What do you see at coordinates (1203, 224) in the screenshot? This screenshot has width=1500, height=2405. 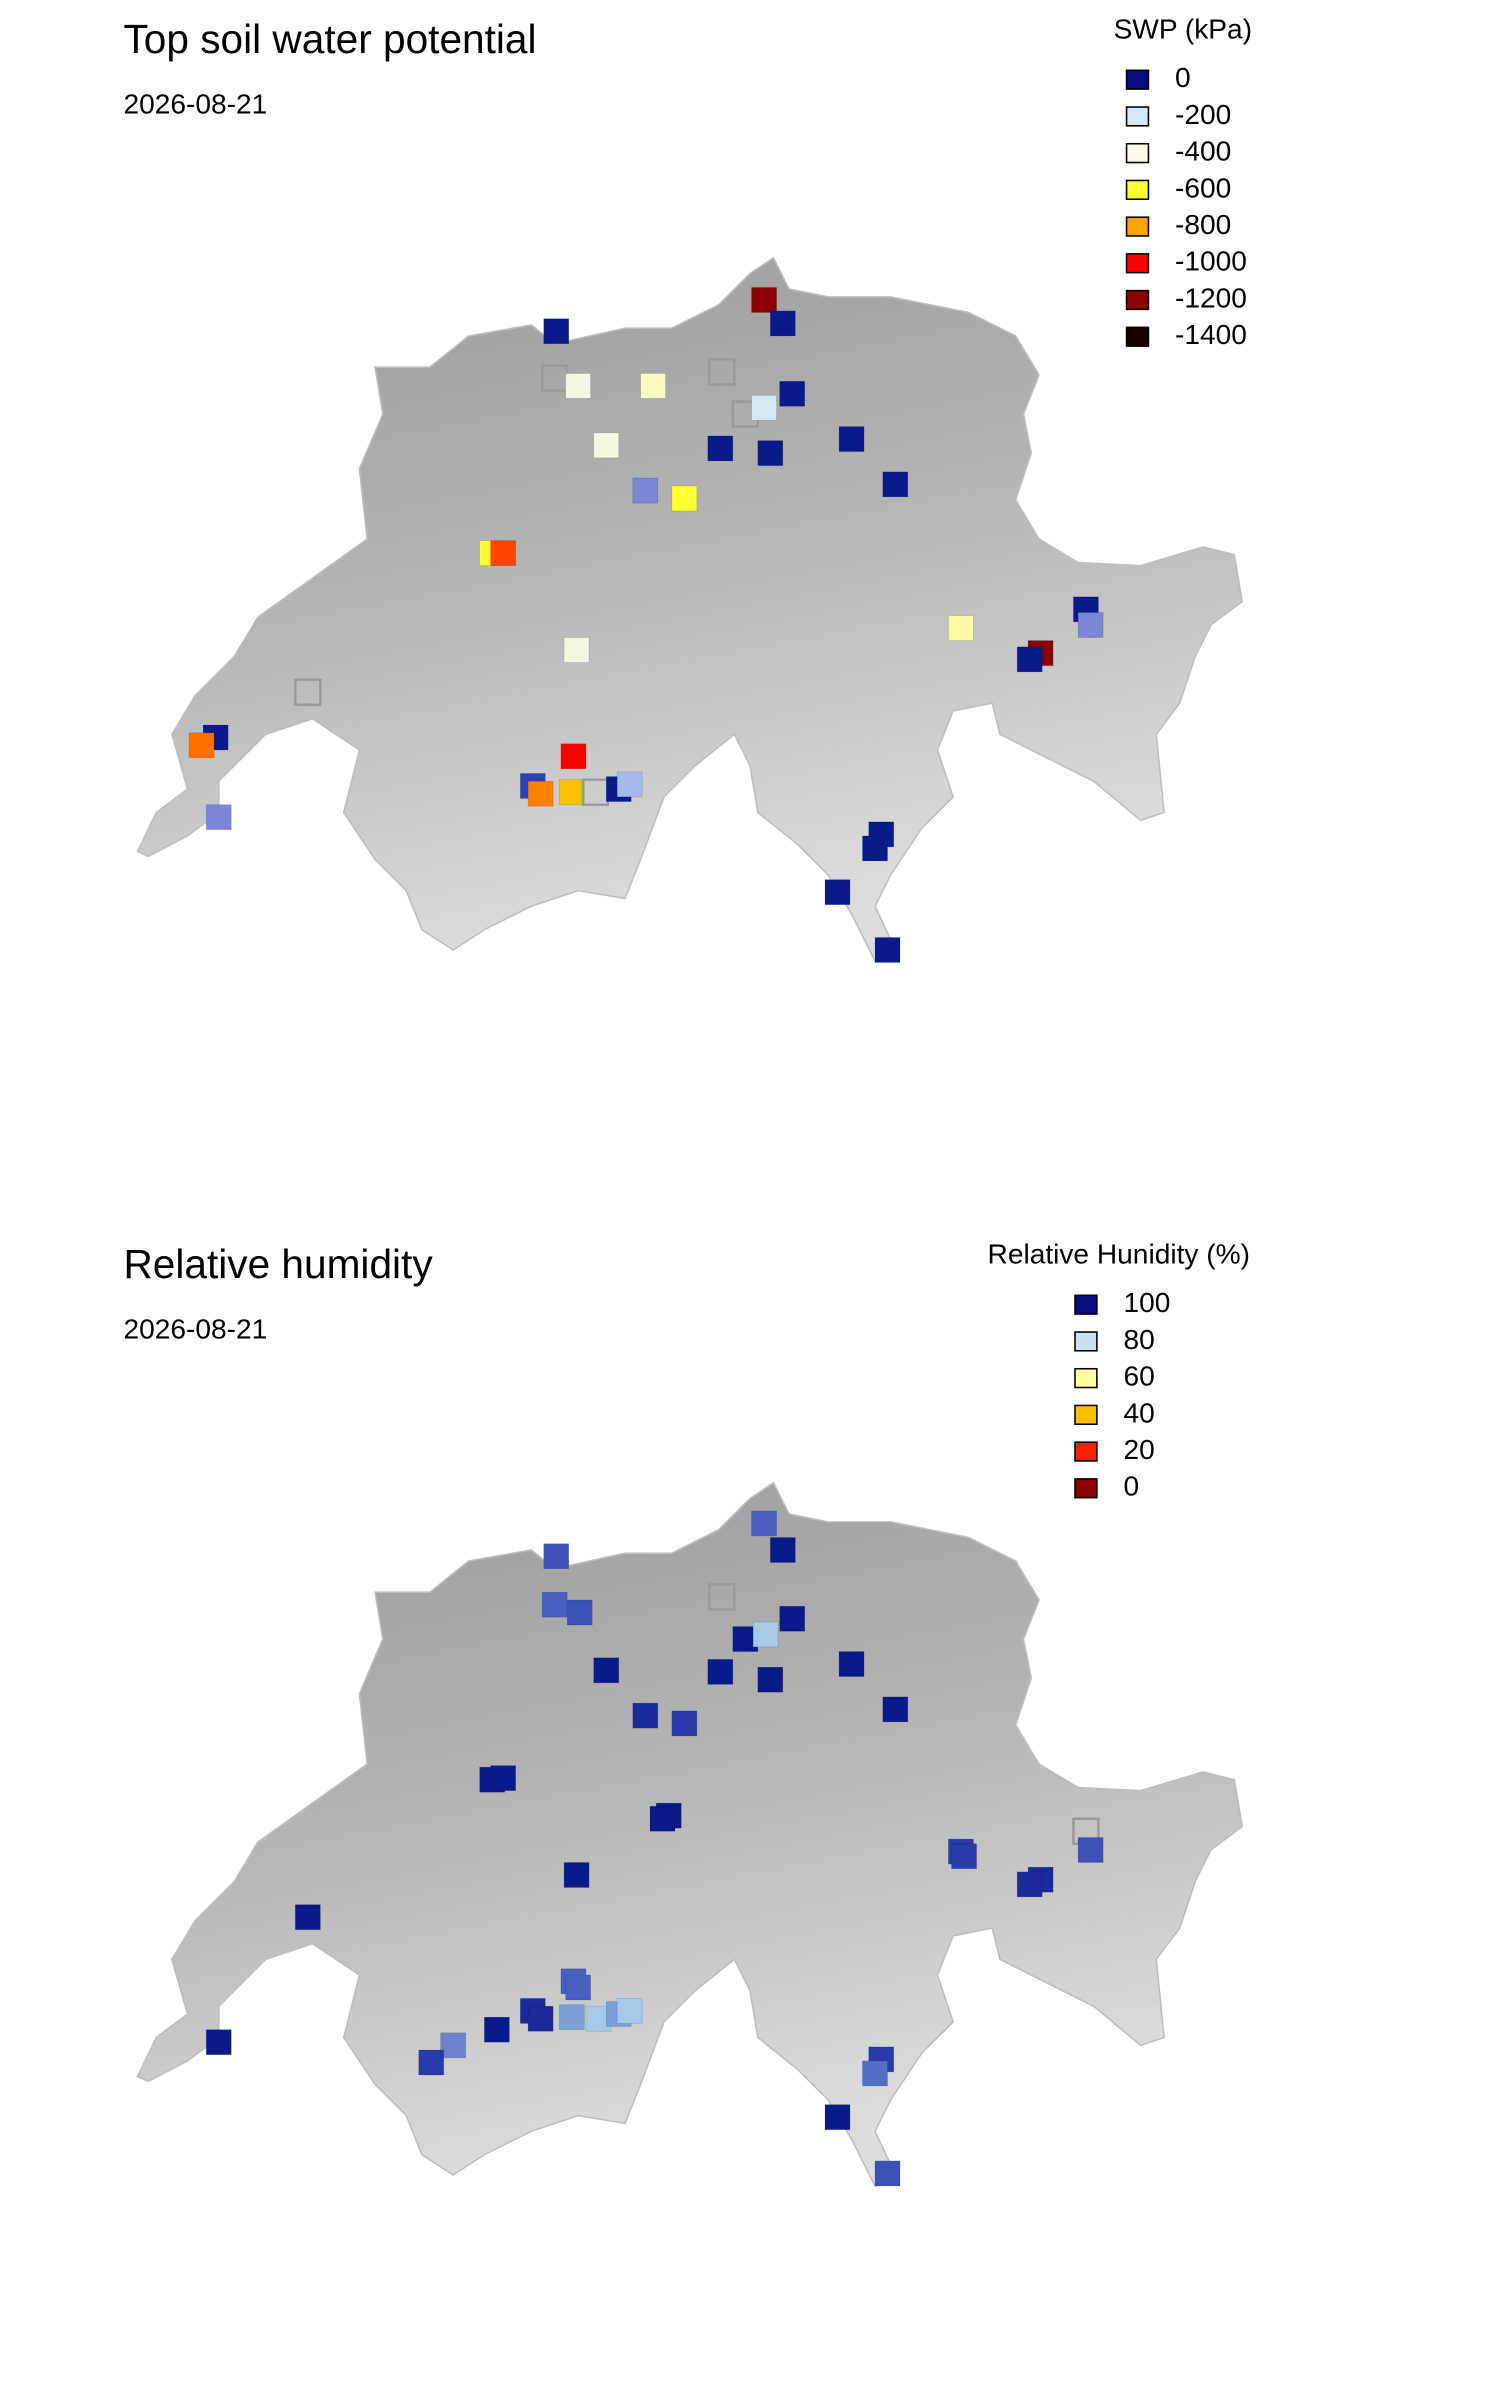 I see `legend-label: -800` at bounding box center [1203, 224].